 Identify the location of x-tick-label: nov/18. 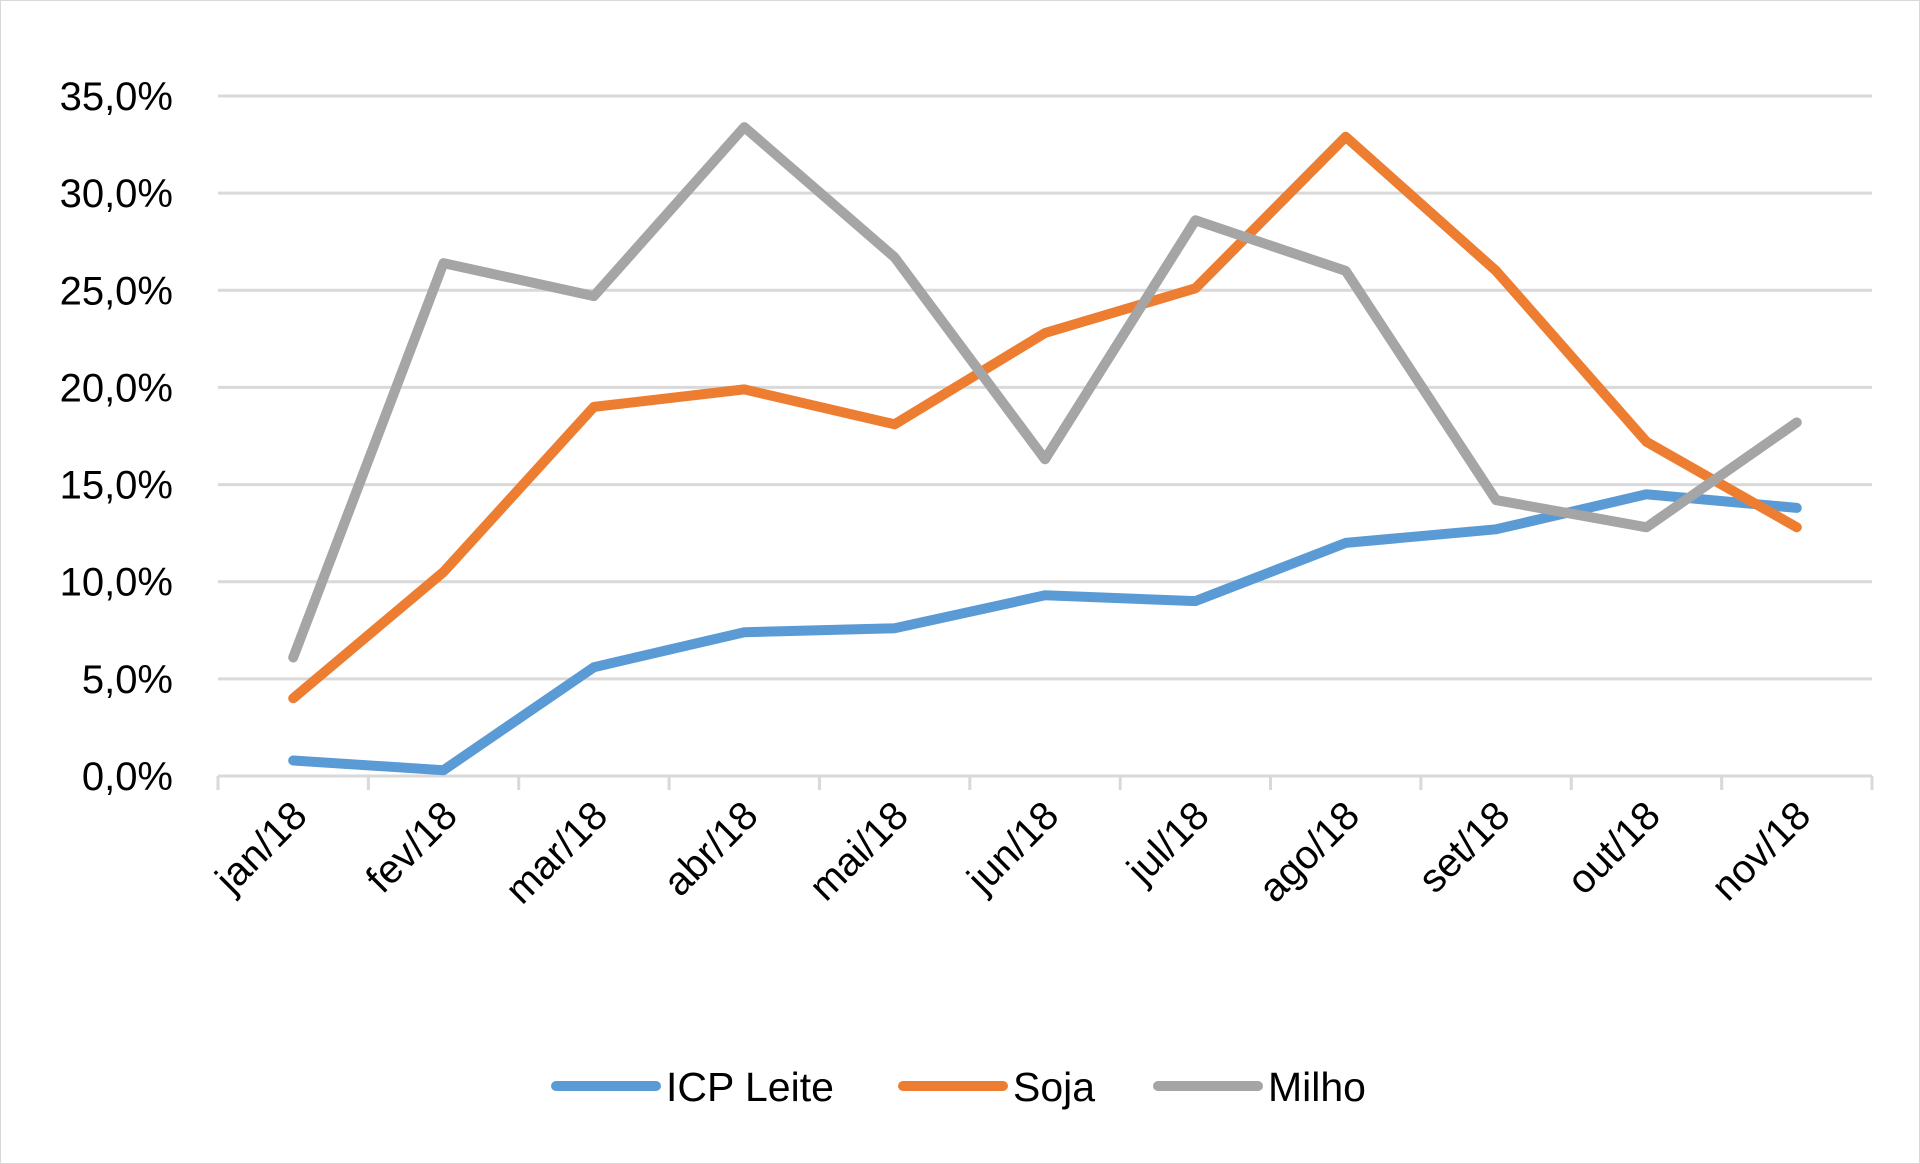
(1761, 851).